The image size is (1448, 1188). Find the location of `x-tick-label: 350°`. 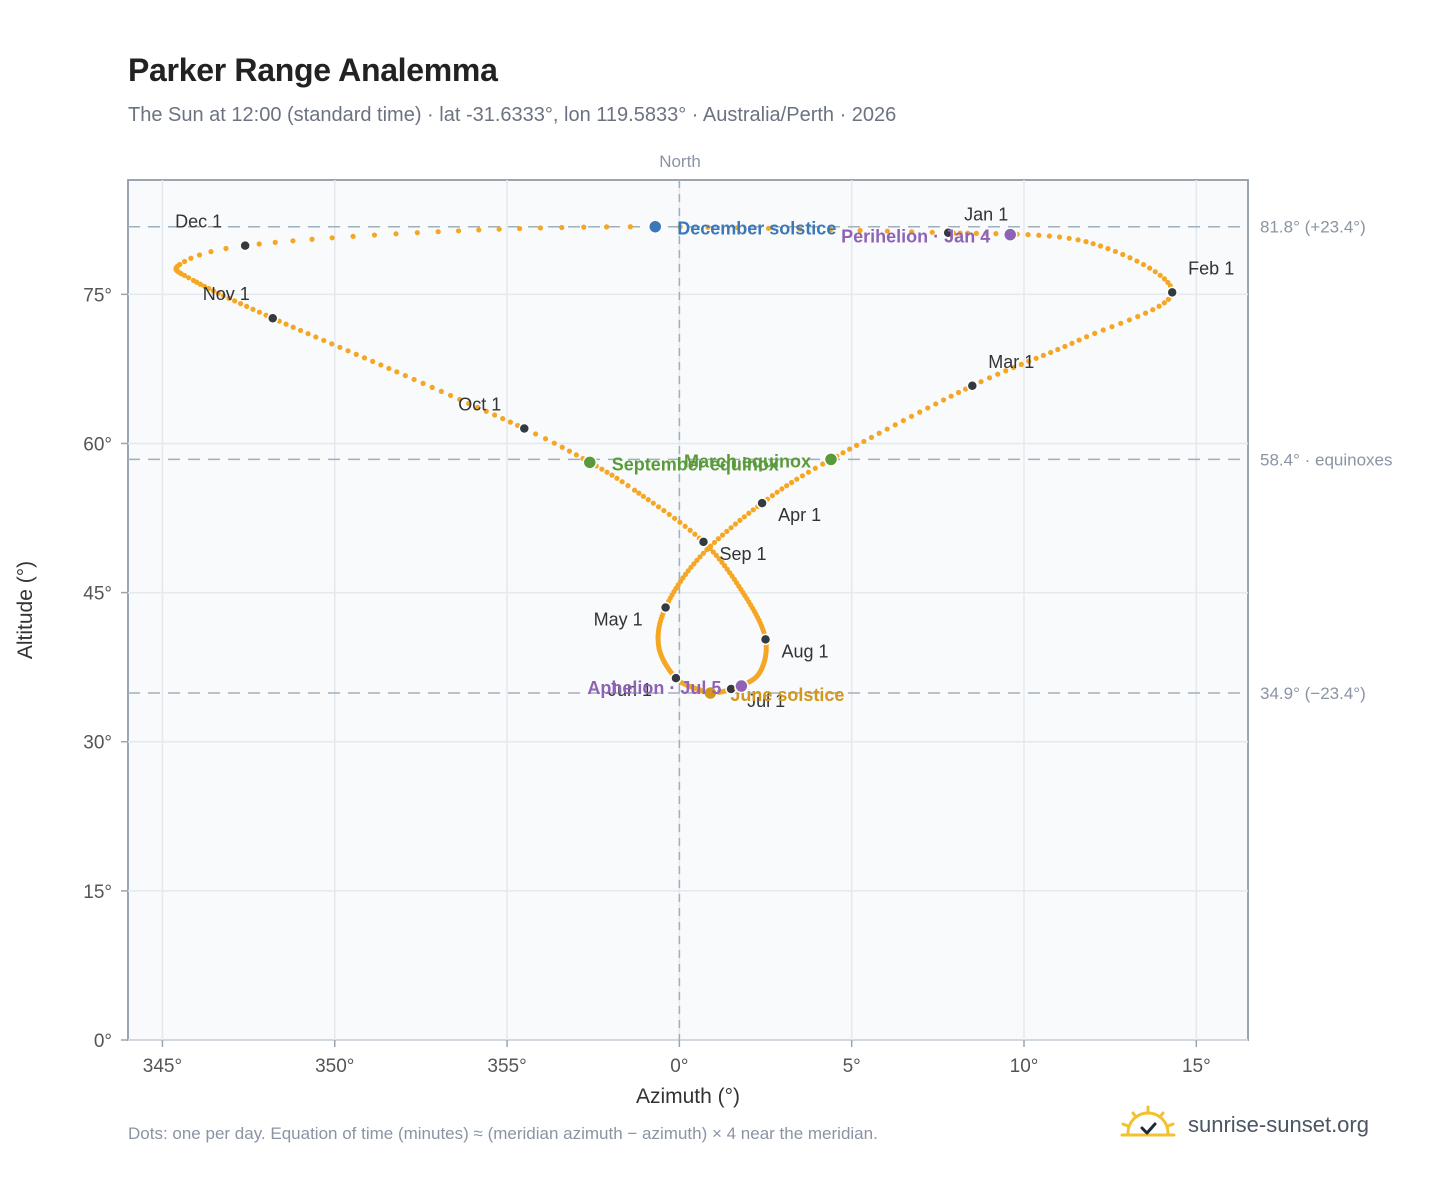

x-tick-label: 350° is located at coordinates (334, 1066).